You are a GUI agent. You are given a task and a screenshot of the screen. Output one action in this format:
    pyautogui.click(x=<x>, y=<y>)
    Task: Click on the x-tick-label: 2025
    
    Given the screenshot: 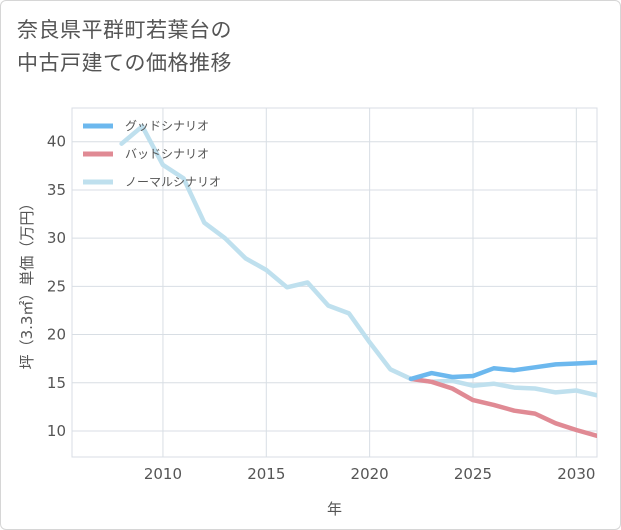 What is the action you would take?
    pyautogui.click(x=473, y=474)
    